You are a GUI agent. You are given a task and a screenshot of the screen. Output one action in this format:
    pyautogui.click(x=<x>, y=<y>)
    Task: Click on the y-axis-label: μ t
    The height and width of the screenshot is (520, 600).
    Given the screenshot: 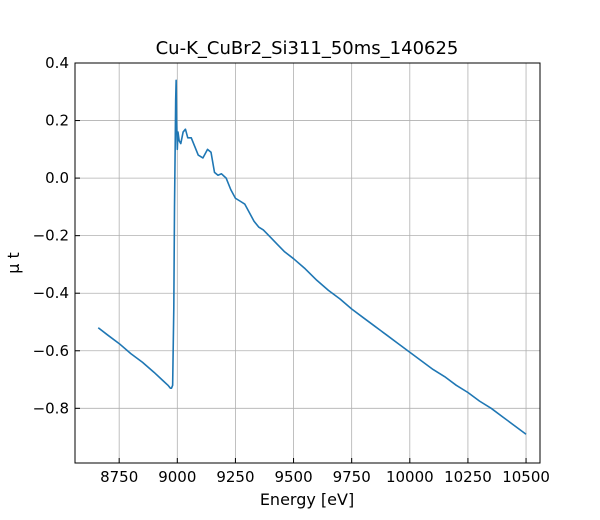 What is the action you would take?
    pyautogui.click(x=13, y=263)
    